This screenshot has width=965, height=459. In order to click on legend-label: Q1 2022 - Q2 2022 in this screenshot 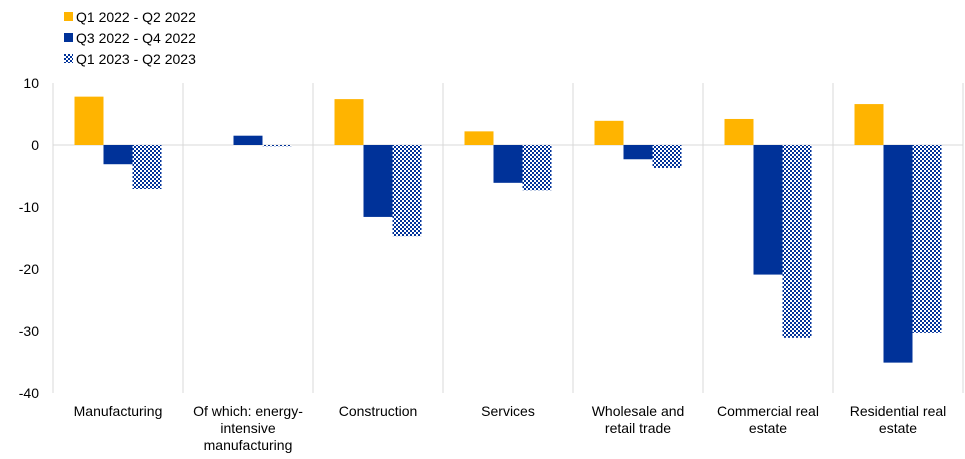, I will do `click(136, 16)`.